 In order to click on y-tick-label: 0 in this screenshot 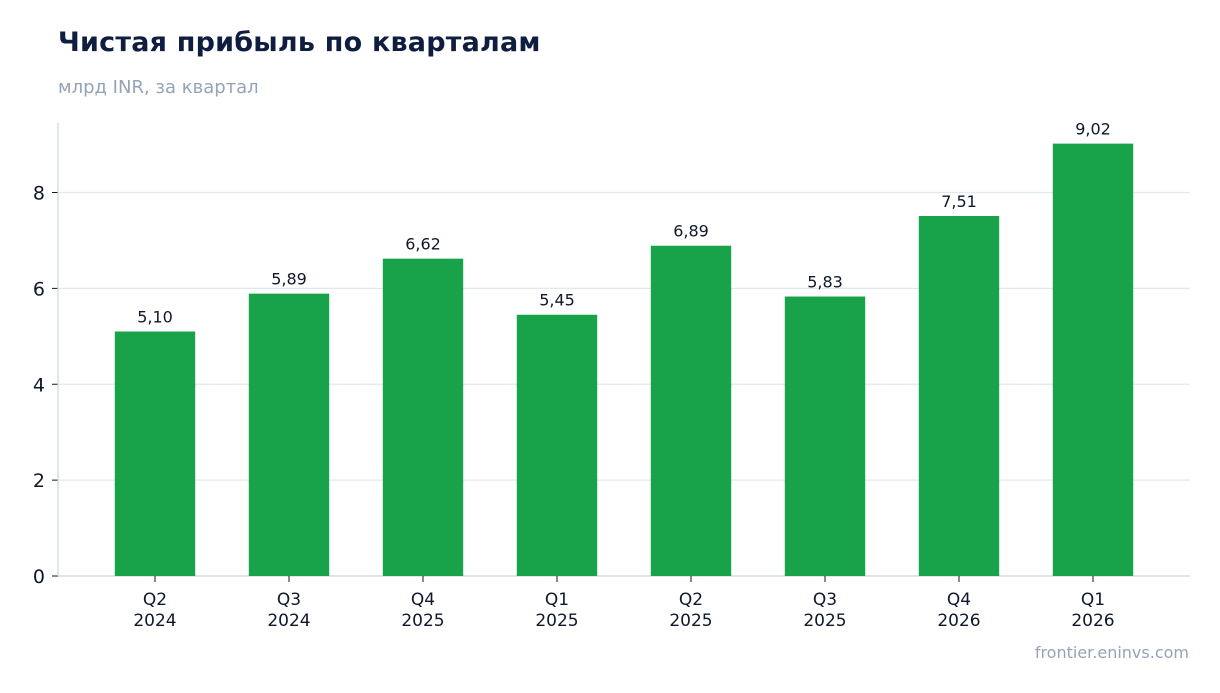, I will do `click(39, 577)`.